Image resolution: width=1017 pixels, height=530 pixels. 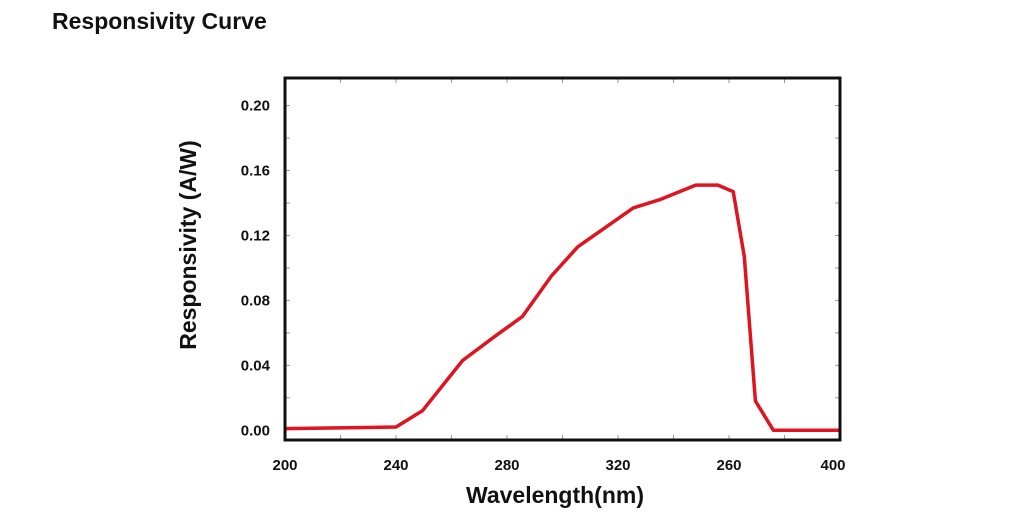 I want to click on x-tick-label: 280, so click(x=506, y=465).